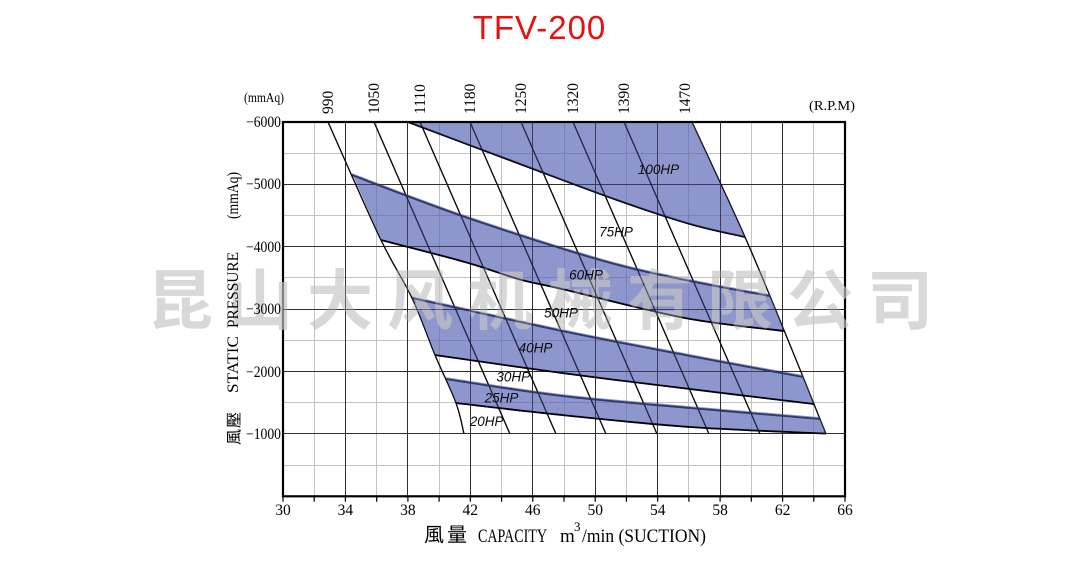  Describe the element at coordinates (263, 309) in the screenshot. I see `svg-text: −3000` at that location.